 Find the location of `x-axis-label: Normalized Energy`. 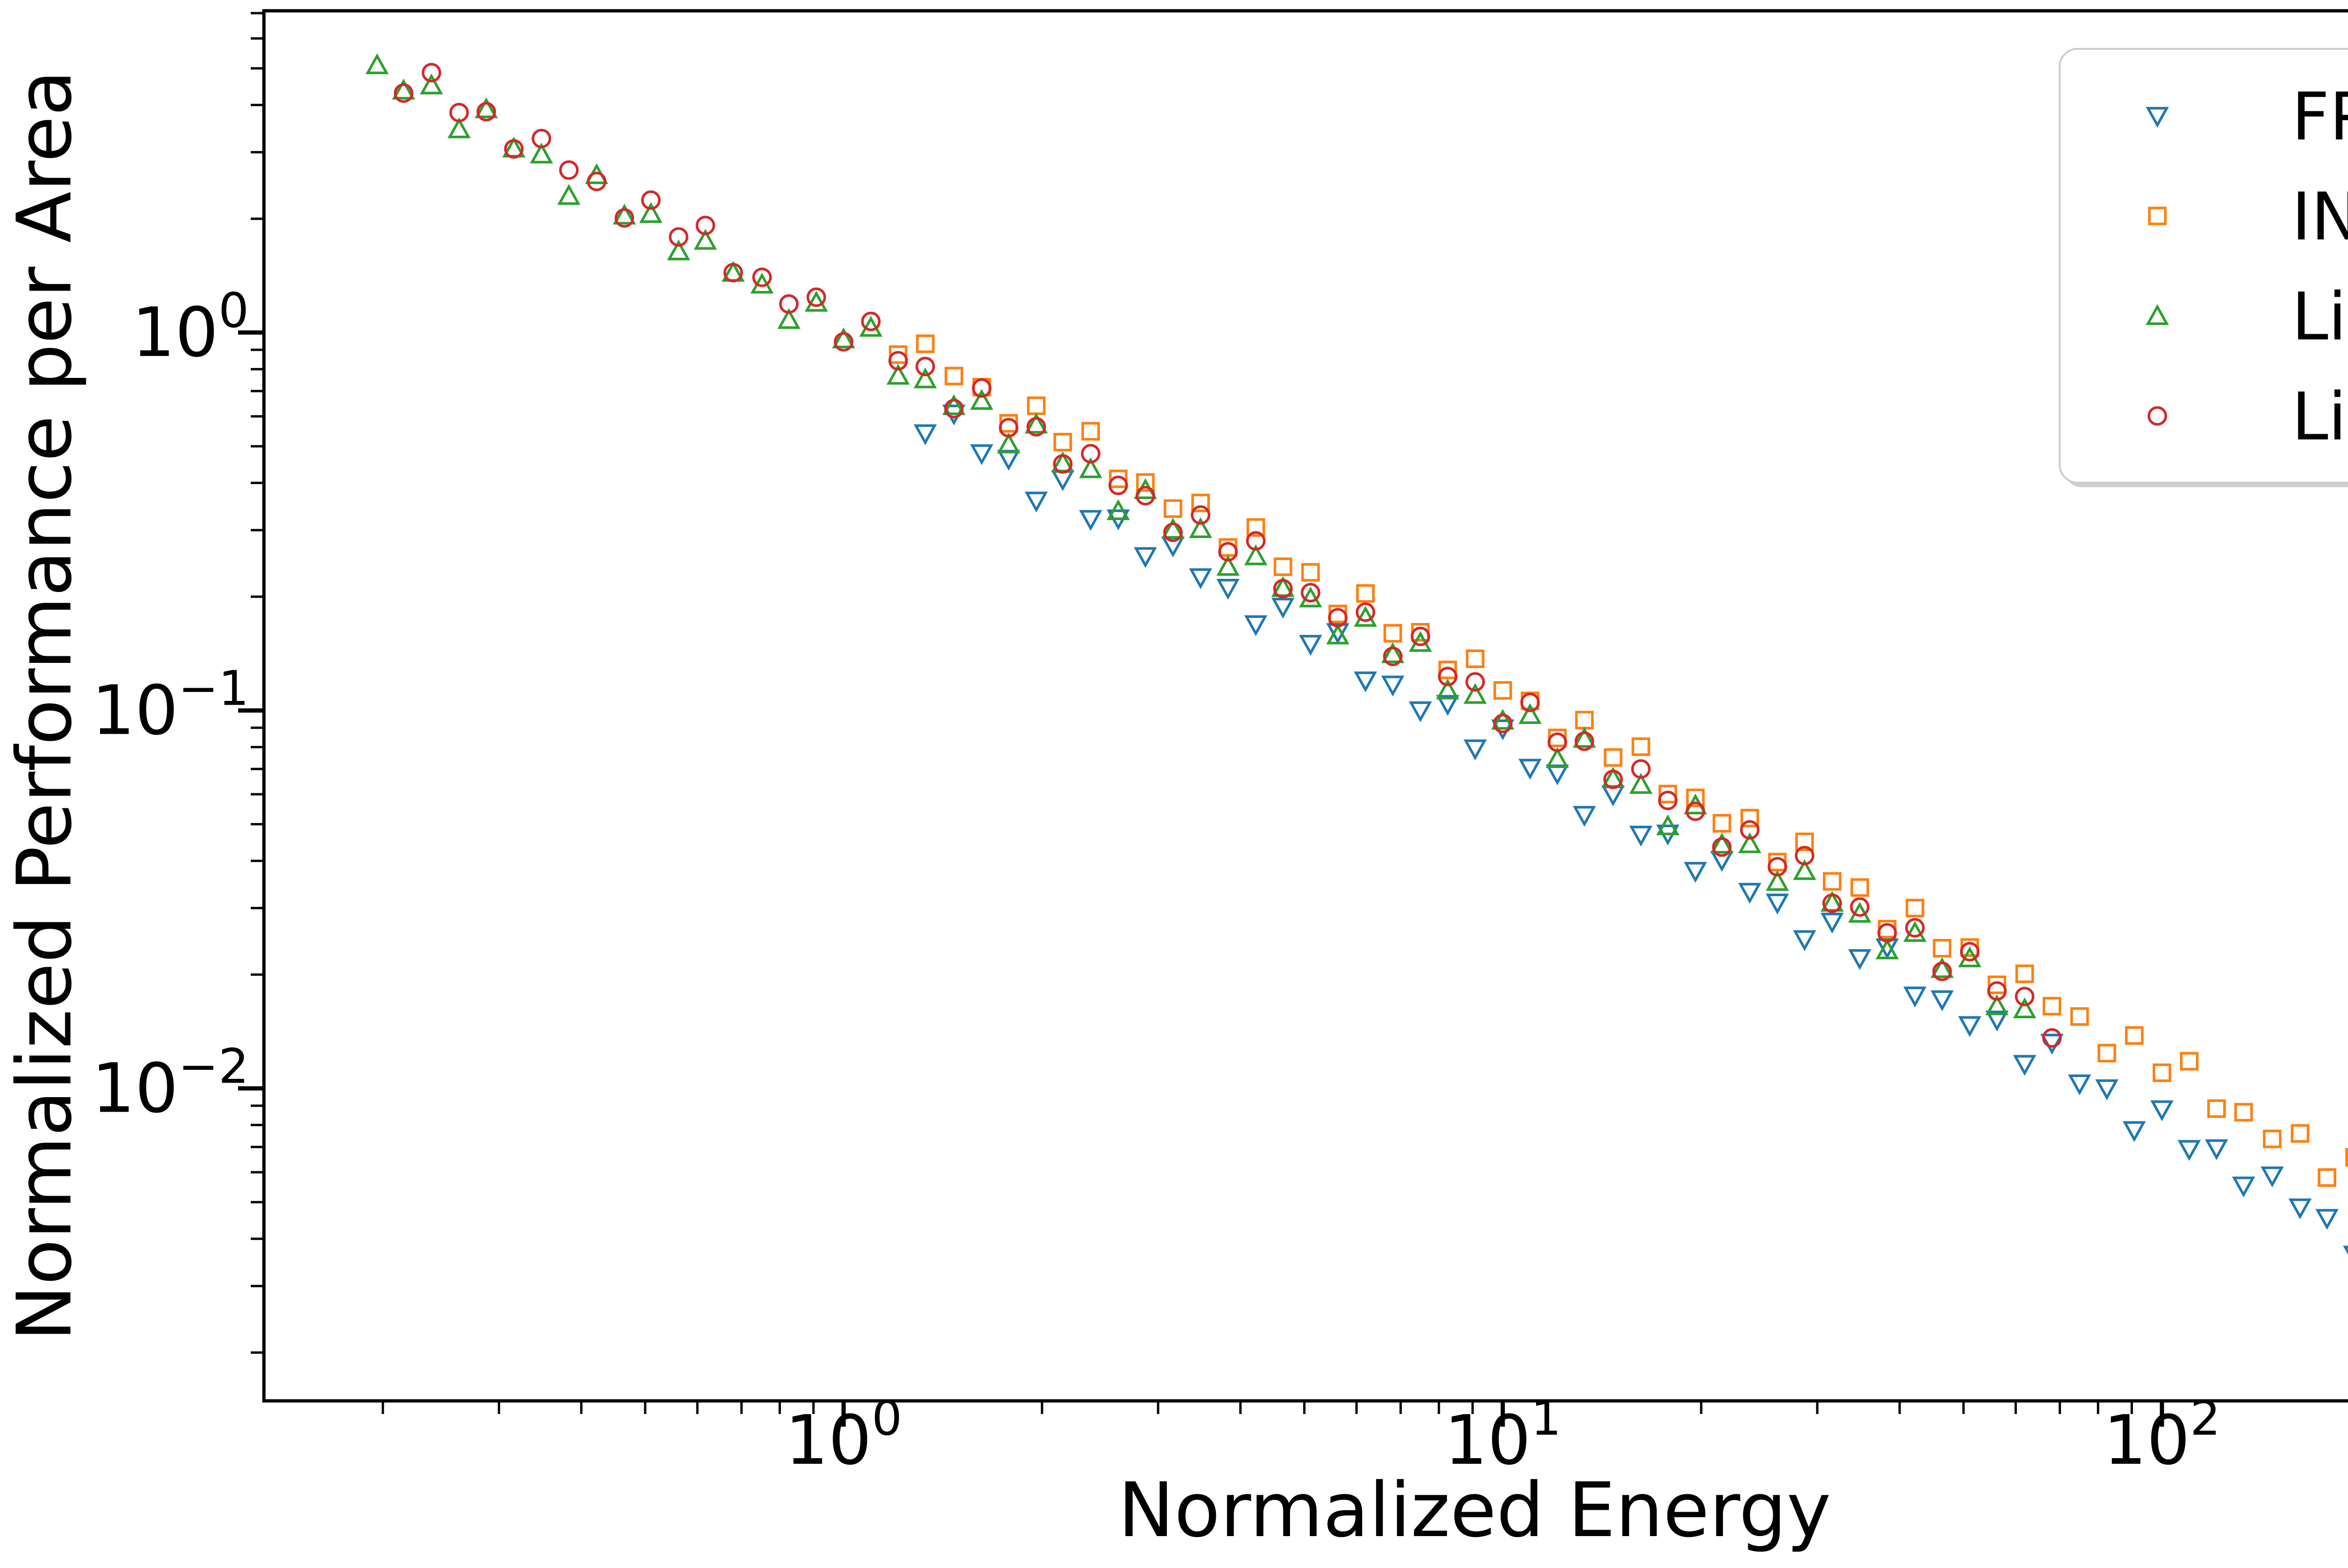

x-axis-label: Normalized Energy is located at coordinates (1475, 1510).